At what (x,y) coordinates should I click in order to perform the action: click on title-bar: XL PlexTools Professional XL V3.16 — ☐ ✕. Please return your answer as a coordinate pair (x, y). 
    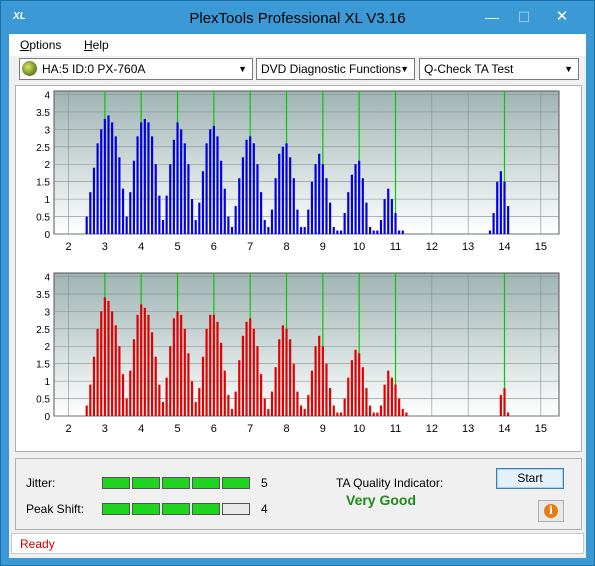
    Looking at the image, I should click on (297, 18).